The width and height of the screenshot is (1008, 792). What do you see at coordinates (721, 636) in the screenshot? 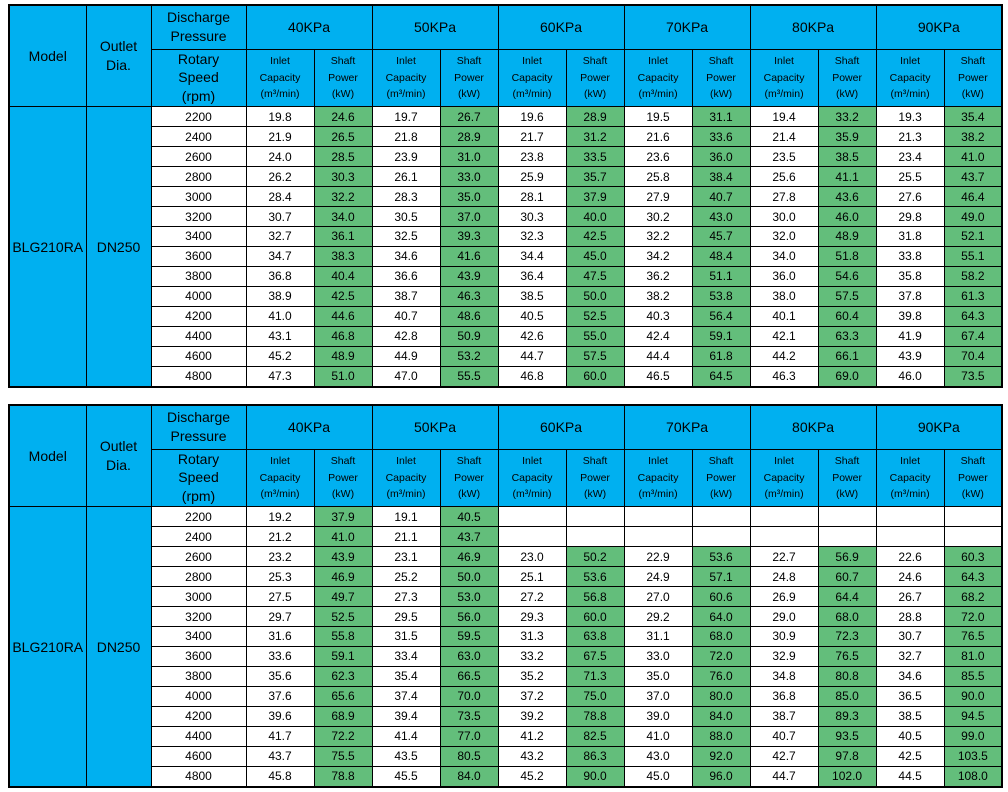
I see `shaft-power-cell: 68.0` at bounding box center [721, 636].